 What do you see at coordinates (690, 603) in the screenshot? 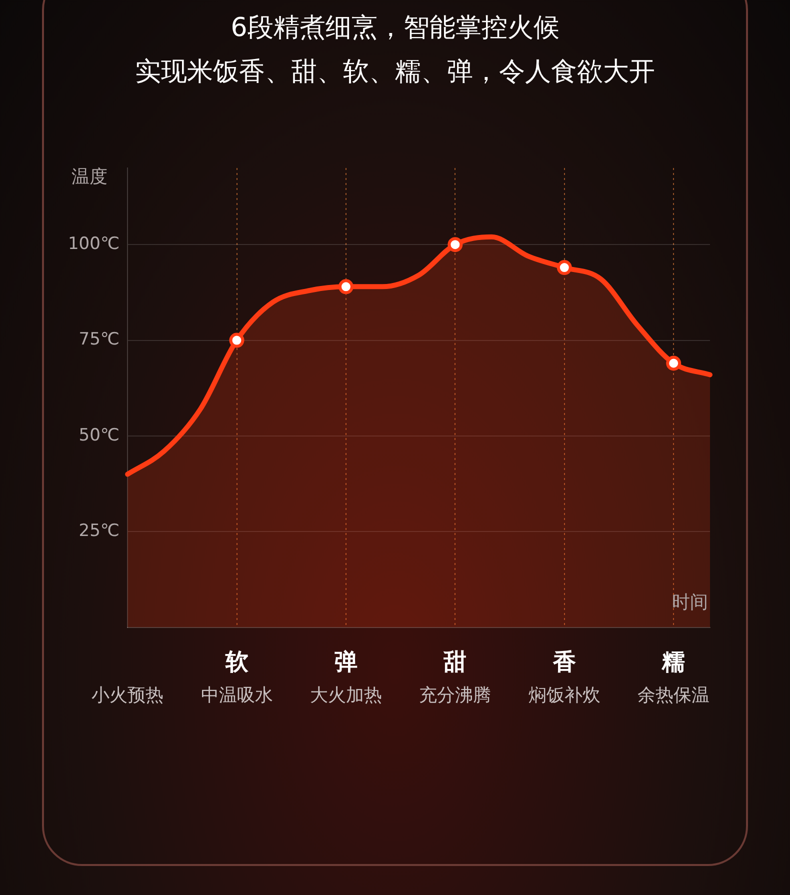
I see `x-axis-title: 时间` at bounding box center [690, 603].